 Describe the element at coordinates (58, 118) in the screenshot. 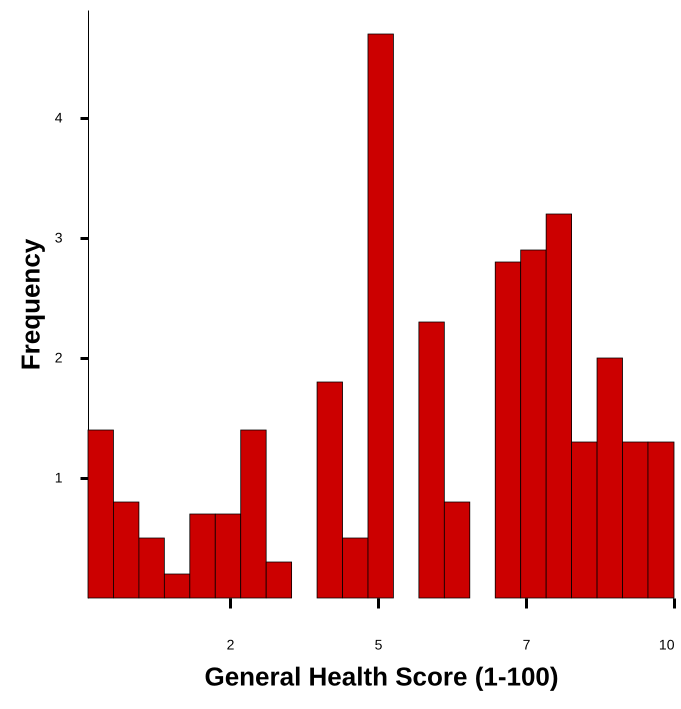

I see `y-tick-label: 4` at that location.